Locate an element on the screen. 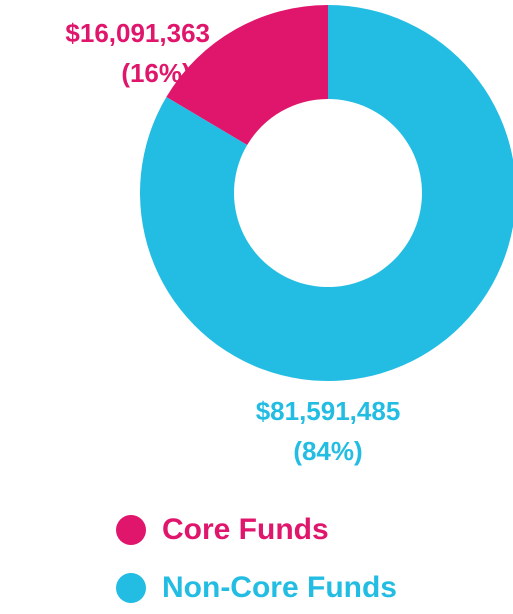  percent-label: (84%) is located at coordinates (327, 451).